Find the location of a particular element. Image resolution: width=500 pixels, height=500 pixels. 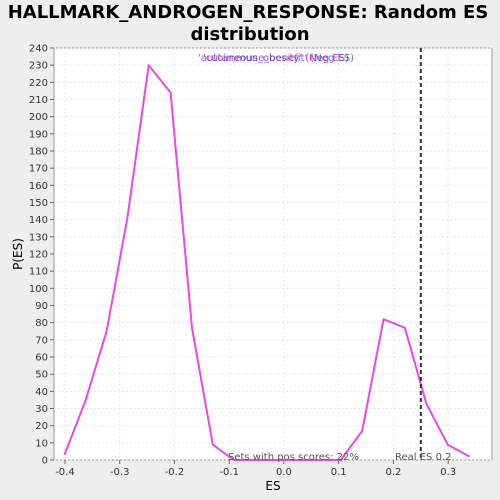

y-tick-label: 240 is located at coordinates (38, 49).